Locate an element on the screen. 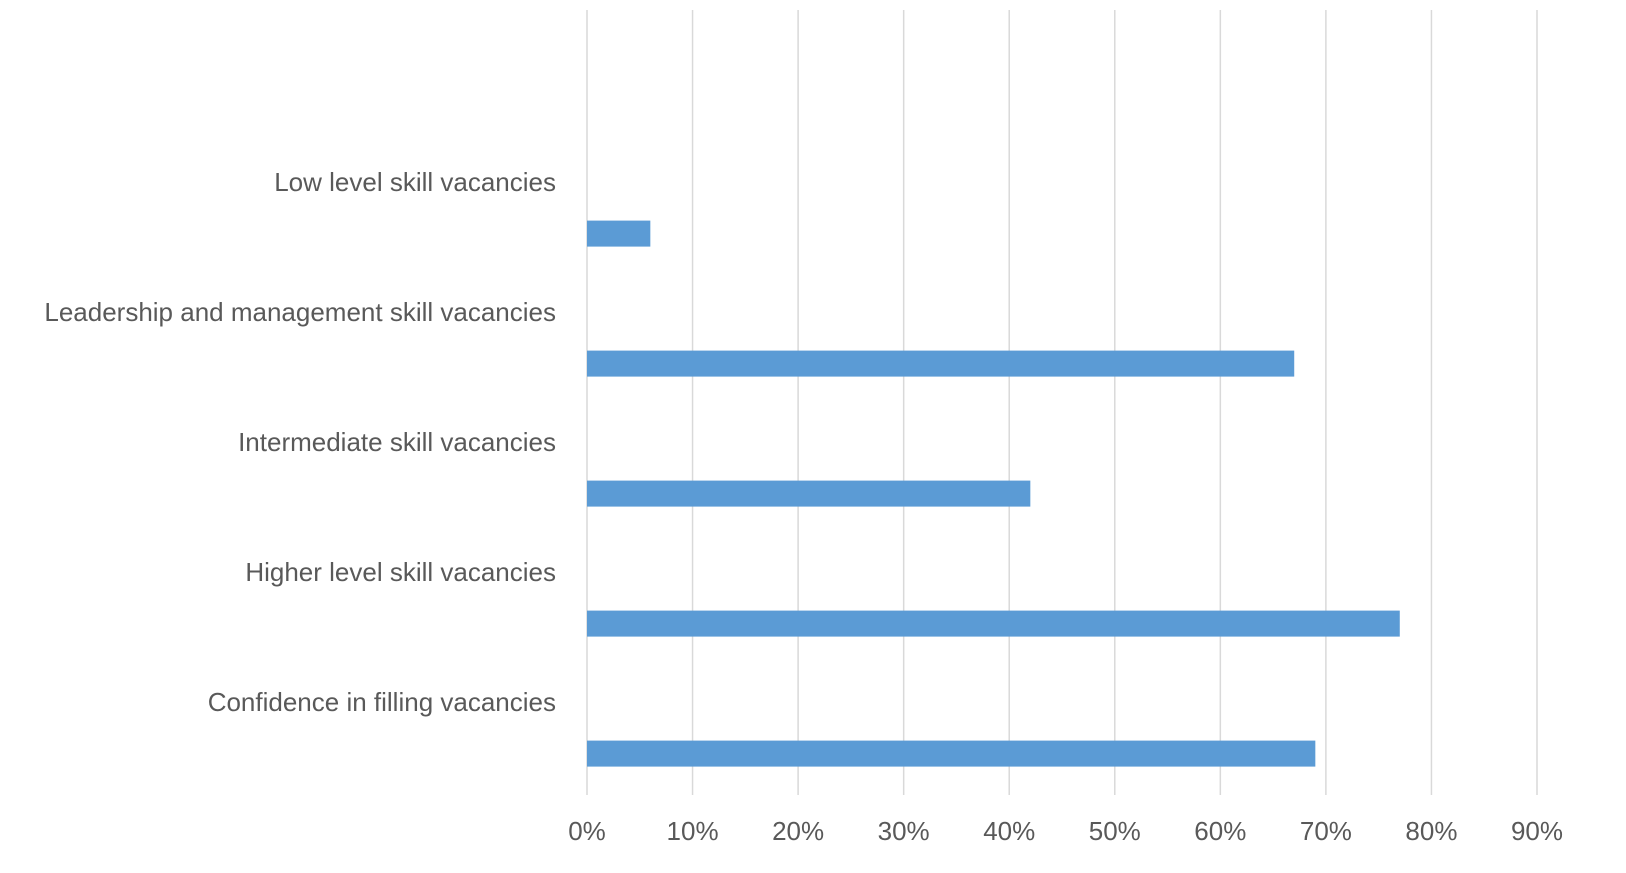  x-axis-tick-labels: 0% 10% 20% 30% 40% 50% 60% 70% 80% 90% is located at coordinates (1065, 831).